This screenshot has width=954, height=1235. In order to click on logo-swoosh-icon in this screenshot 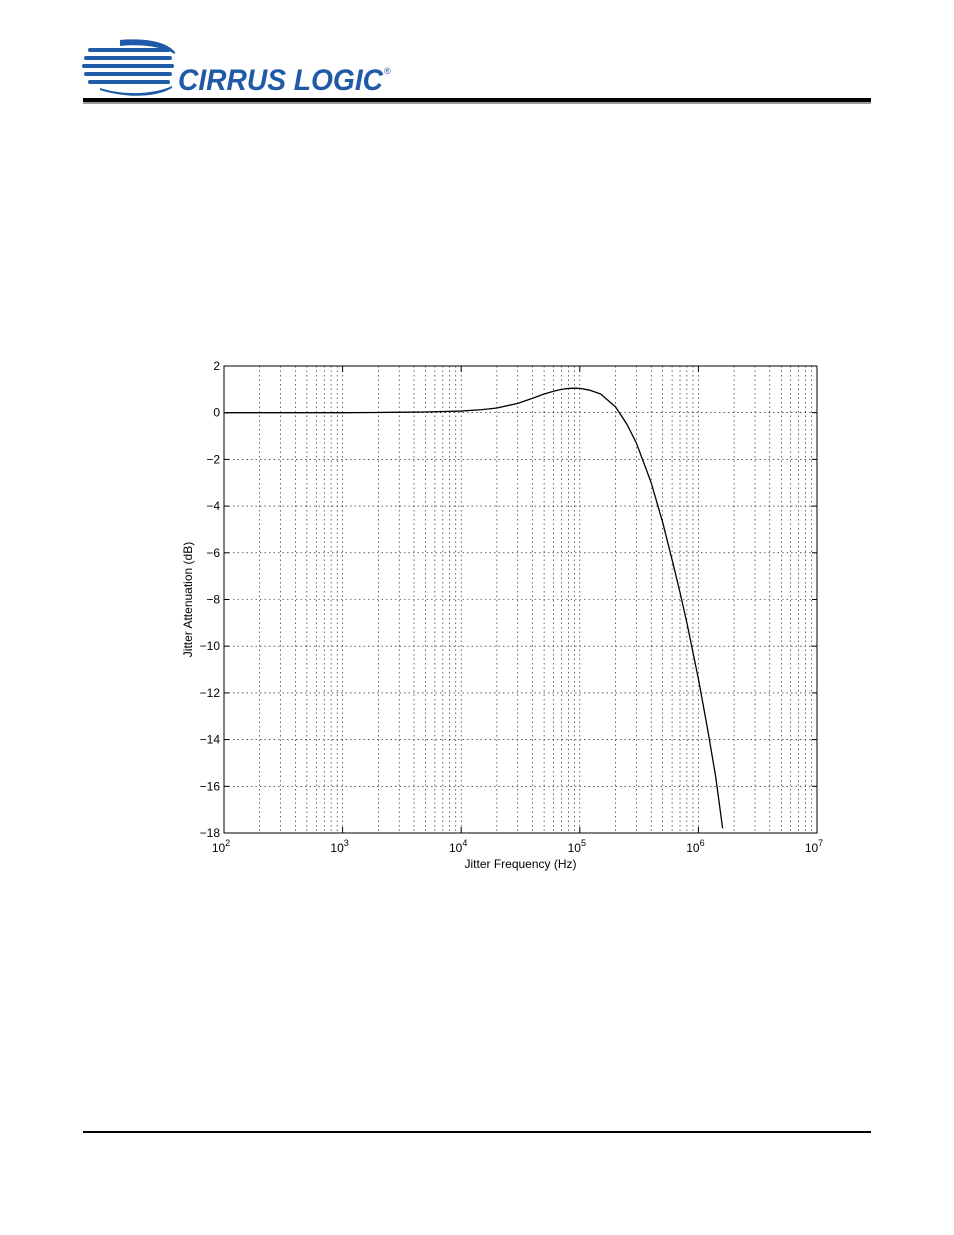, I will do `click(128, 67)`.